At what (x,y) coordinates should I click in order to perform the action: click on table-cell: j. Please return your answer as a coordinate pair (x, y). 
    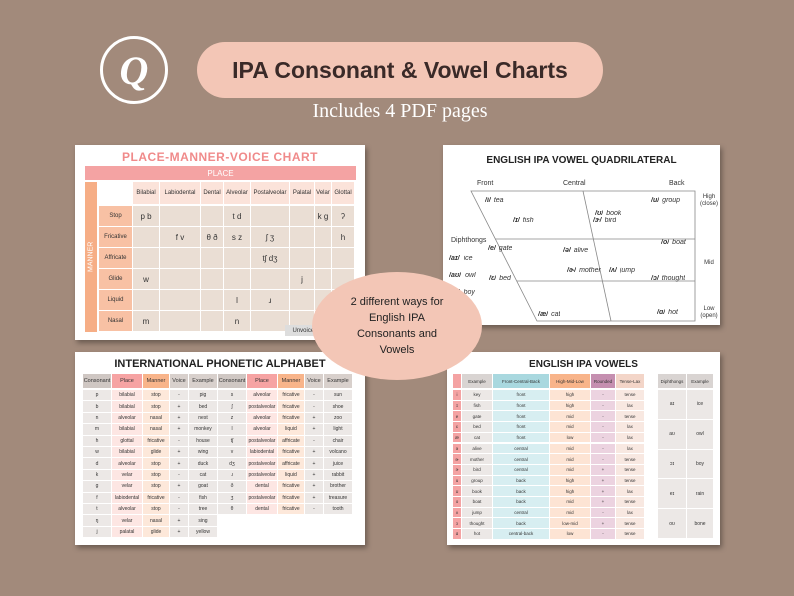
    Looking at the image, I should click on (97, 532).